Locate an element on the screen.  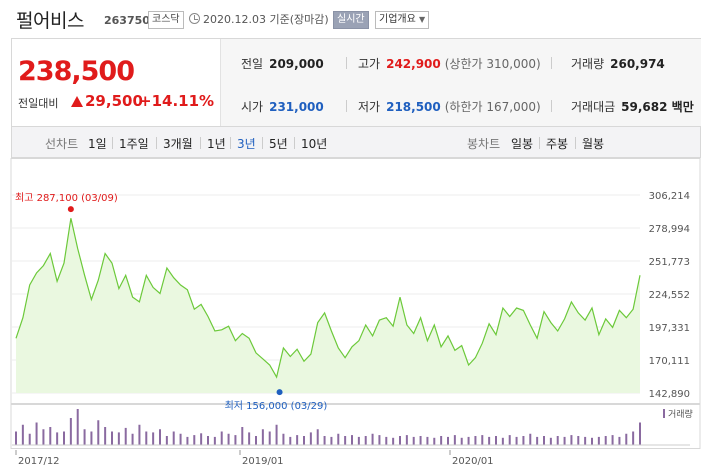
period-1y: 1년 is located at coordinates (216, 144).